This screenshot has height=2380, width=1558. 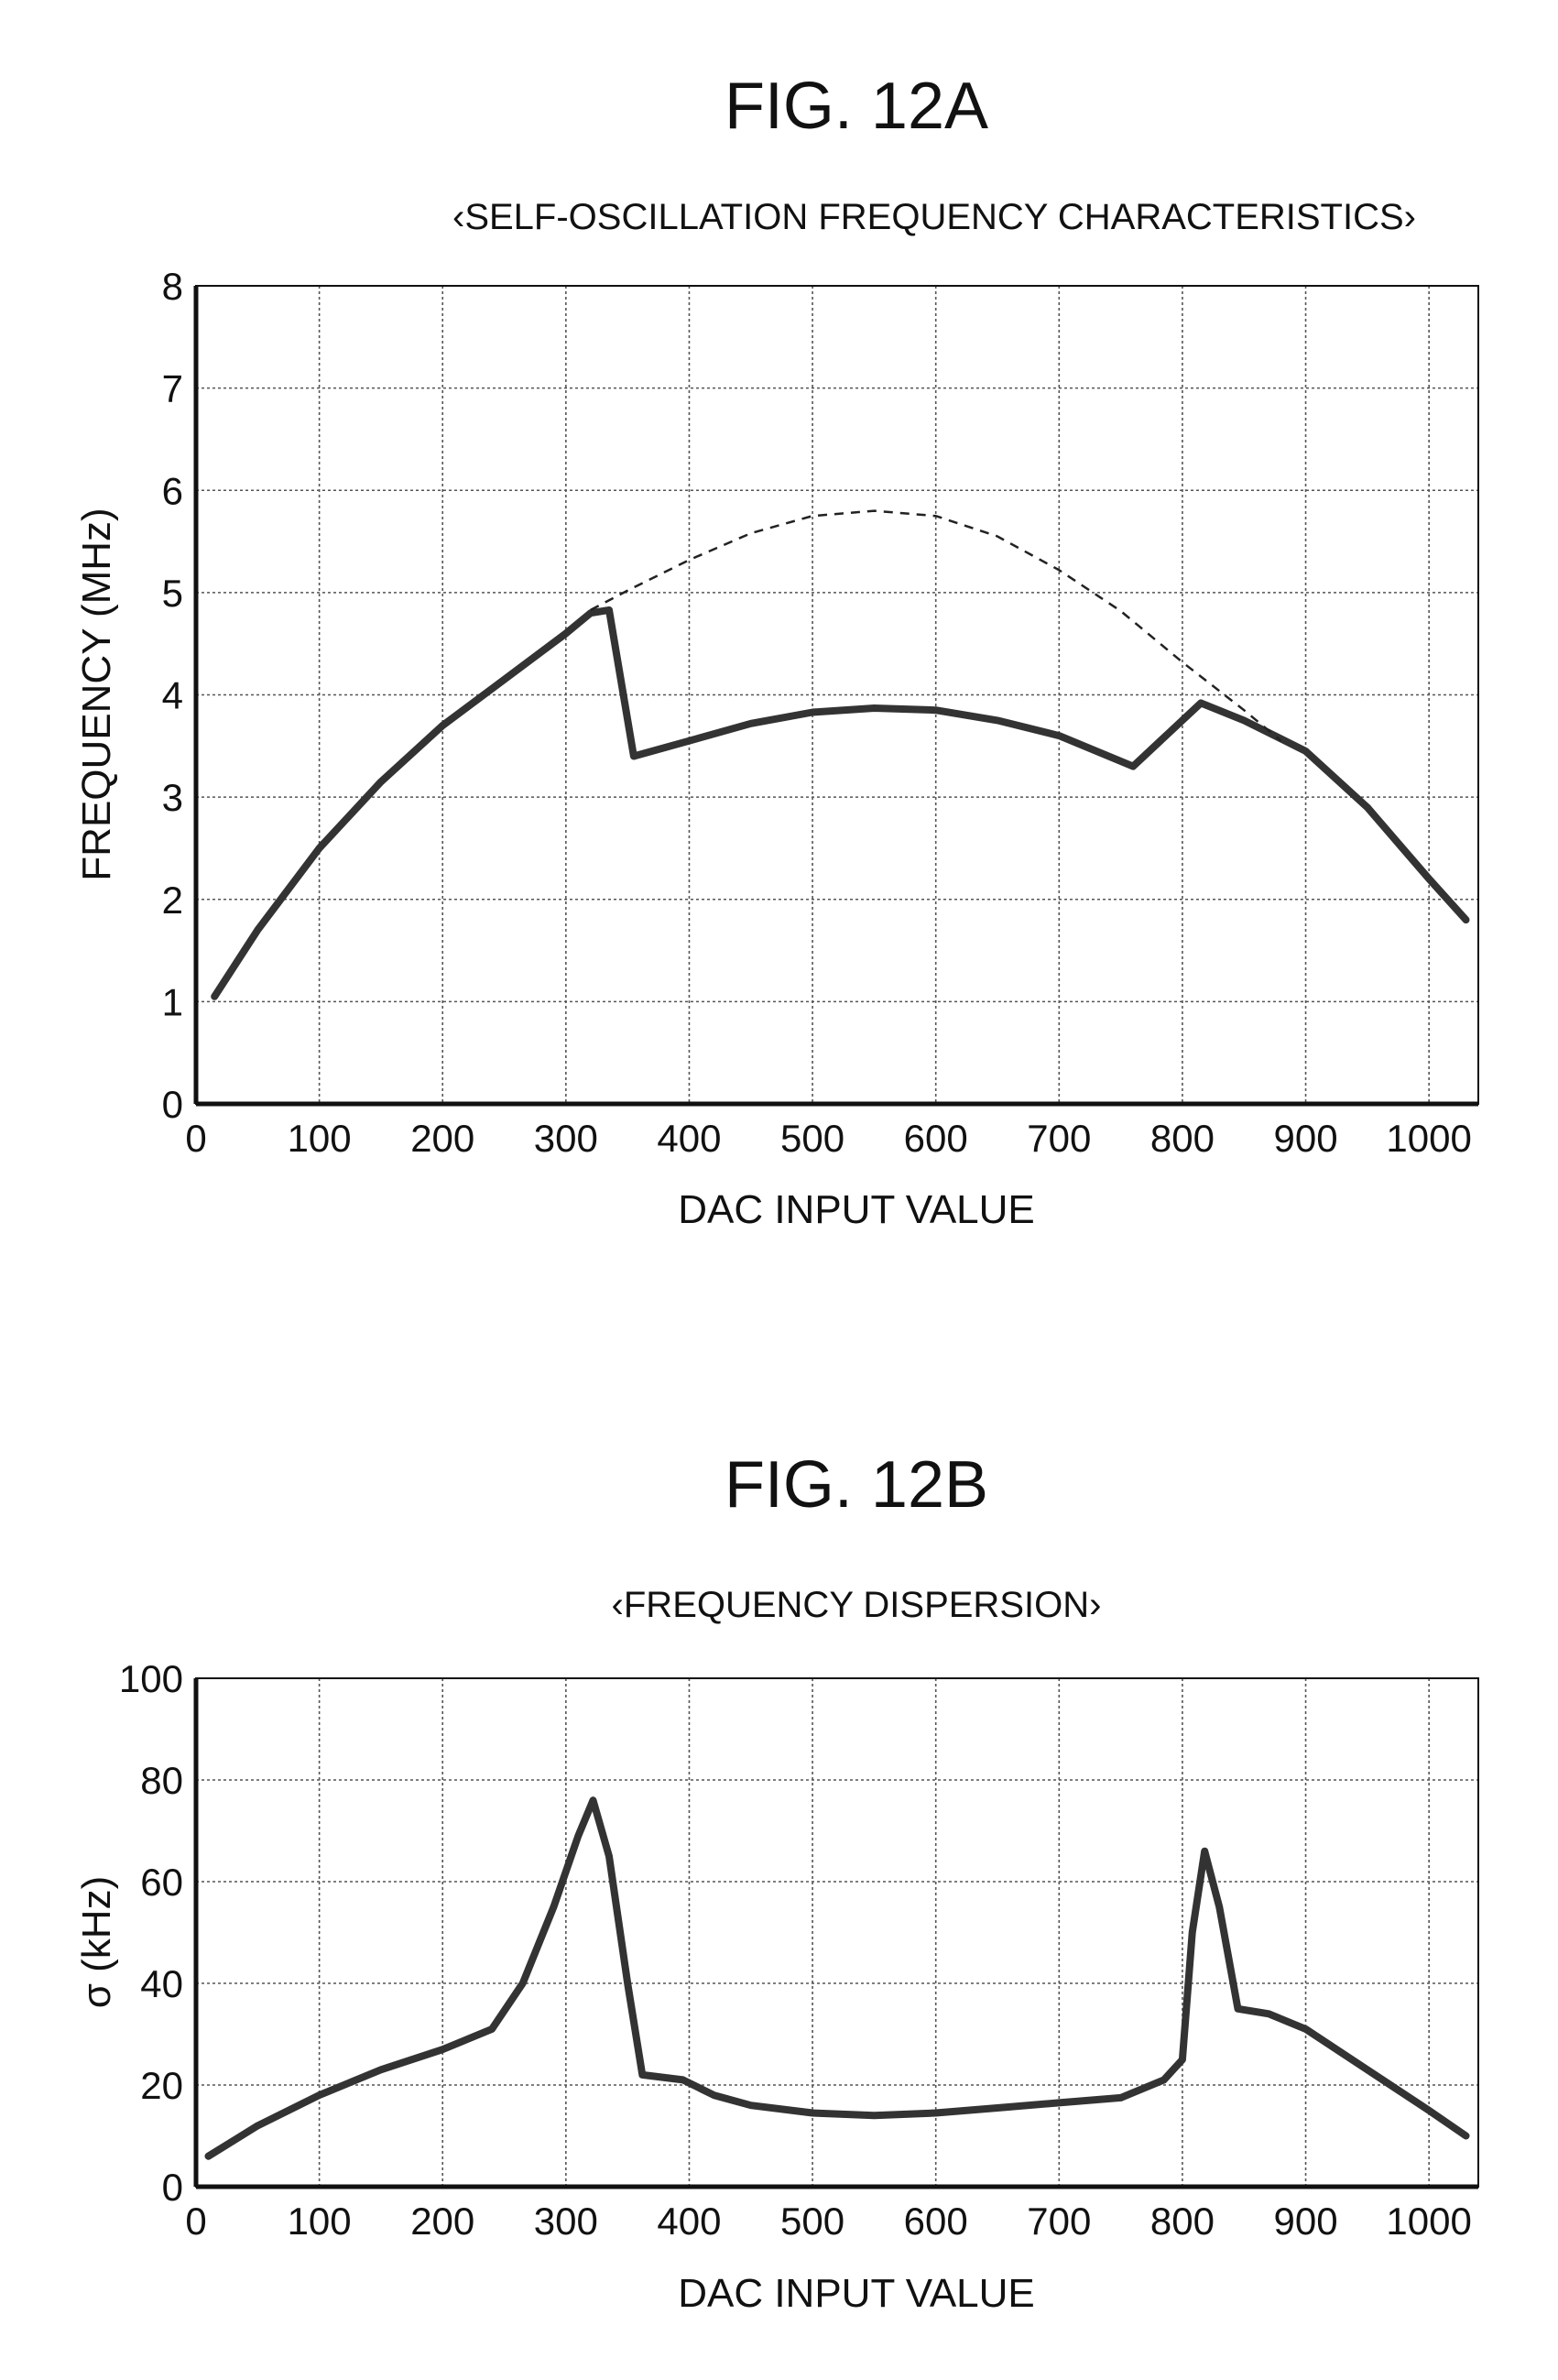 What do you see at coordinates (161, 1780) in the screenshot?
I see `y-tick-label: 80` at bounding box center [161, 1780].